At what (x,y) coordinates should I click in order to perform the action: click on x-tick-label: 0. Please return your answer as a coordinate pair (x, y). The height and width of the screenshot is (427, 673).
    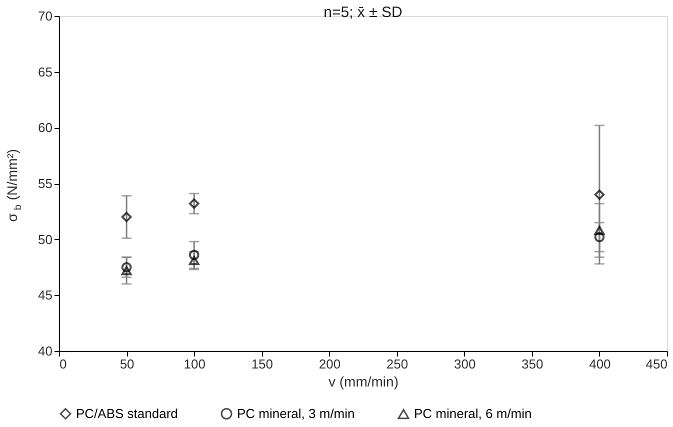
    Looking at the image, I should click on (63, 364).